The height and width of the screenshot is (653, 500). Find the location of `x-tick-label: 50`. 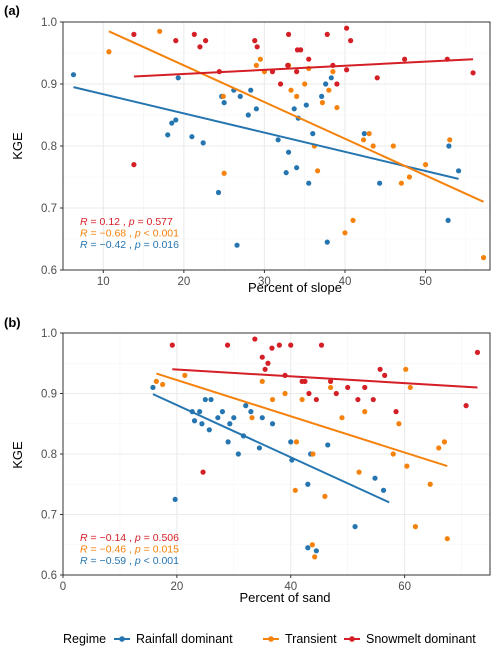

x-tick-label: 50 is located at coordinates (425, 282).